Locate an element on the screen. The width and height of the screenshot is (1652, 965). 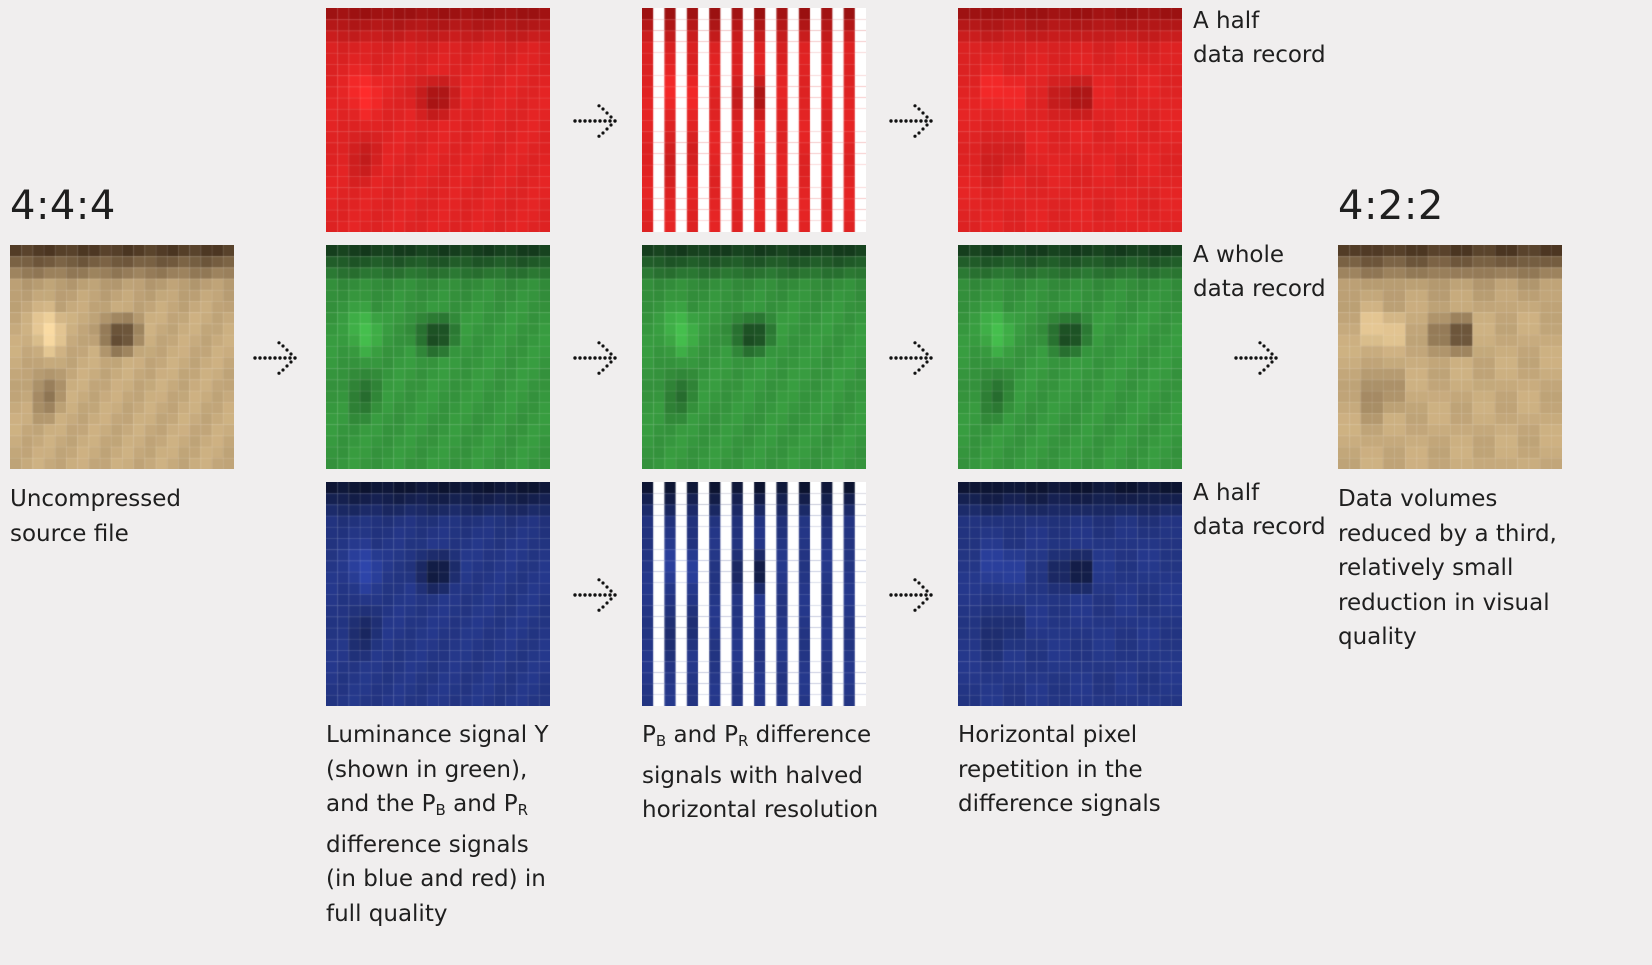
result-format-heading: 4:2:2 is located at coordinates (1391, 206).